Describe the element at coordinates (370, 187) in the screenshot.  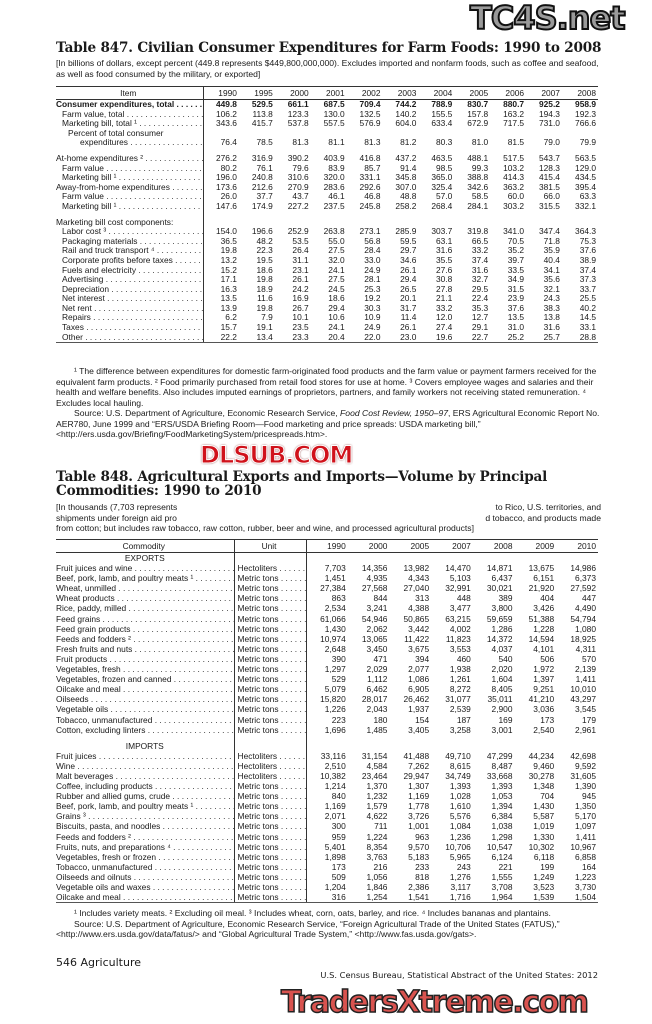
I see `cell-value: 292.6` at that location.